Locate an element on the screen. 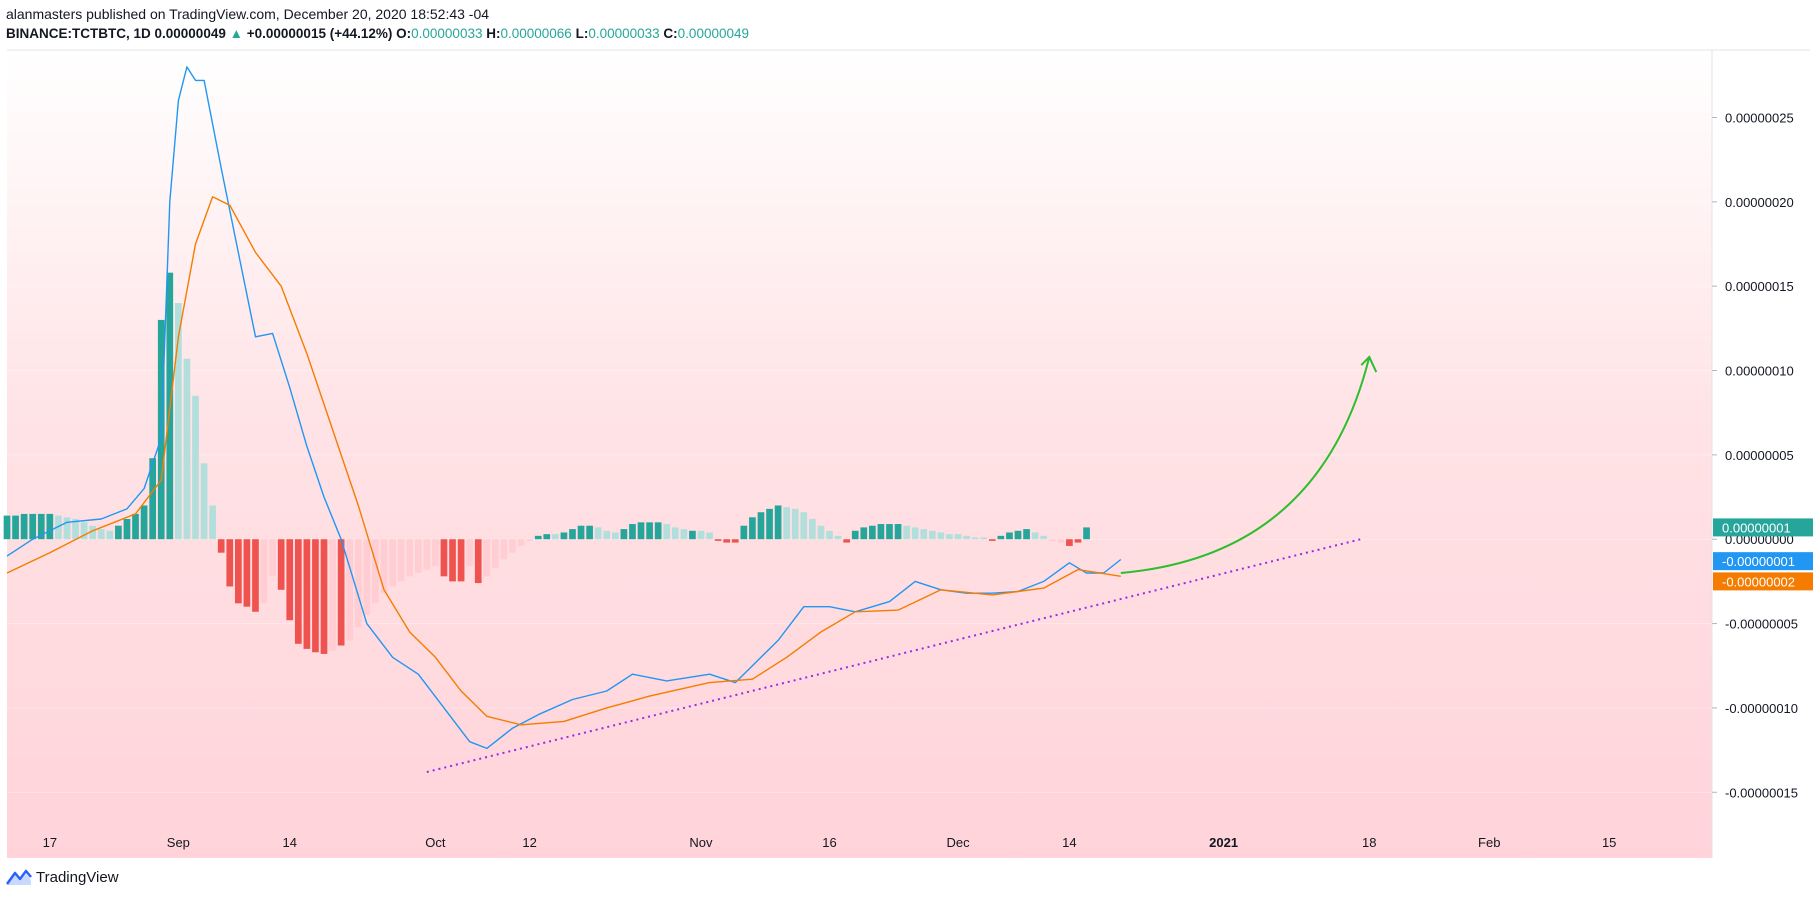 The image size is (1816, 899). open-value: 0.00000033 is located at coordinates (447, 33).